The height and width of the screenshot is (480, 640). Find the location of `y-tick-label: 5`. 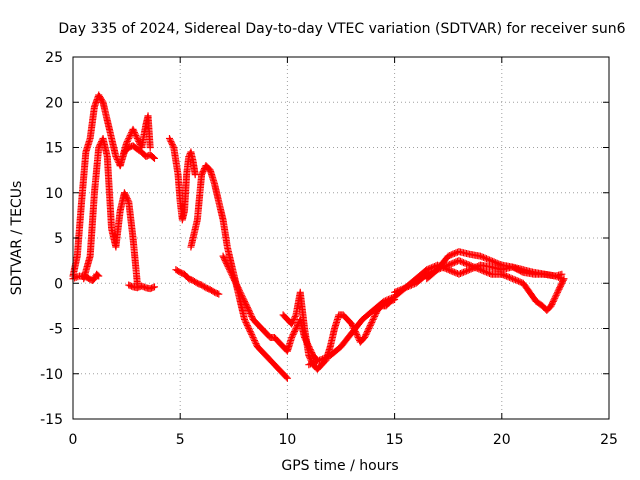

y-tick-label: 5 is located at coordinates (58, 239).